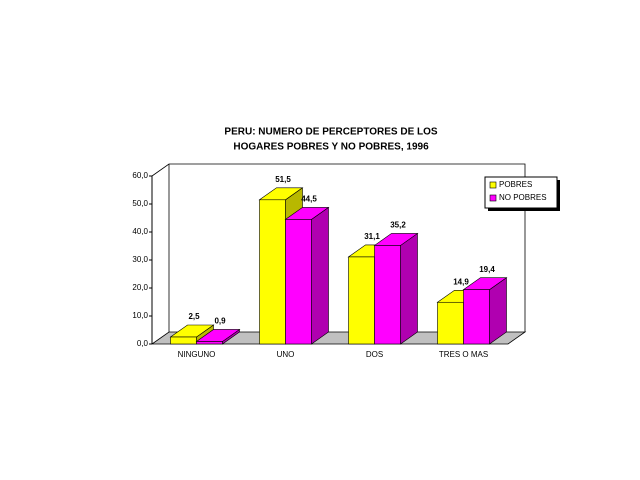  What do you see at coordinates (374, 354) in the screenshot?
I see `x-tick-label: DOS` at bounding box center [374, 354].